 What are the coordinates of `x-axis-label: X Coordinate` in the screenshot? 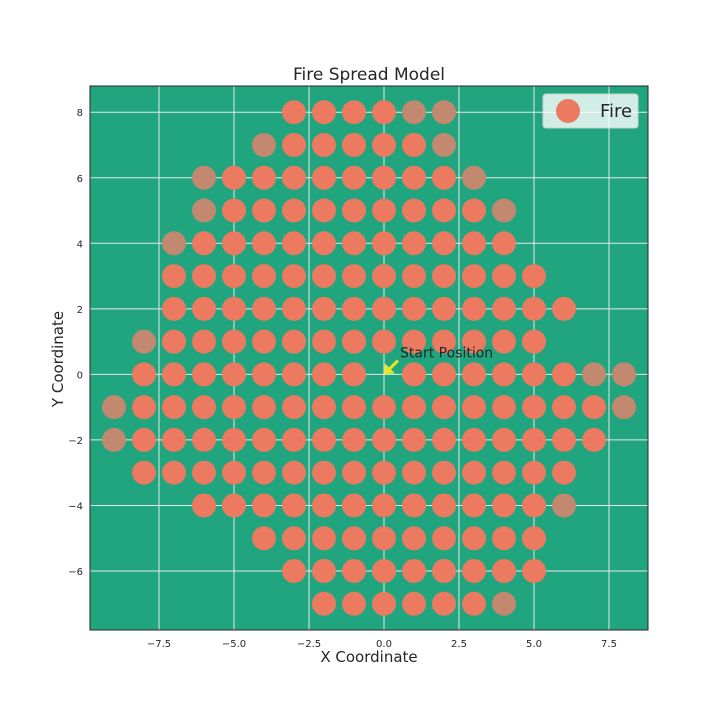 It's located at (368, 657).